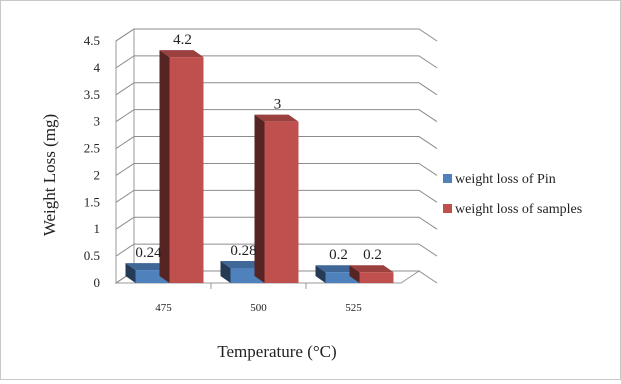 The height and width of the screenshot is (384, 621). I want to click on y-tick-label: 1.5, so click(92, 201).